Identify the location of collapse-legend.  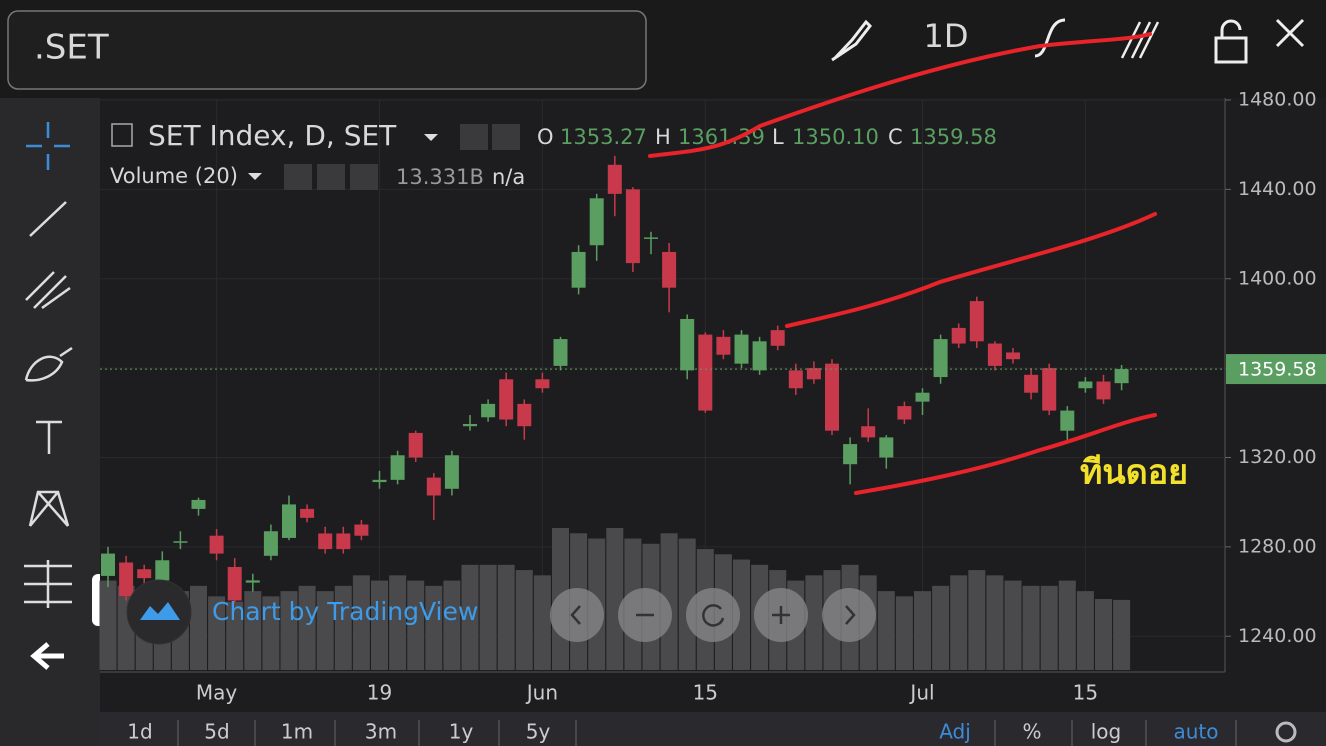
(122, 135).